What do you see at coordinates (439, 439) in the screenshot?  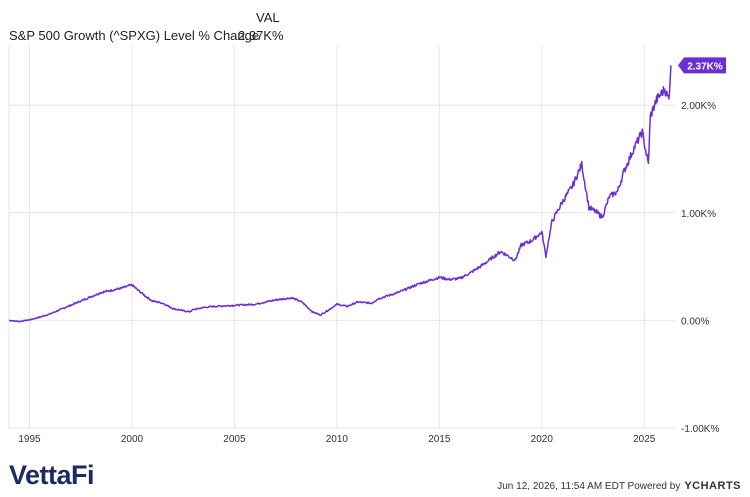 I see `x-tick-label: 2015` at bounding box center [439, 439].